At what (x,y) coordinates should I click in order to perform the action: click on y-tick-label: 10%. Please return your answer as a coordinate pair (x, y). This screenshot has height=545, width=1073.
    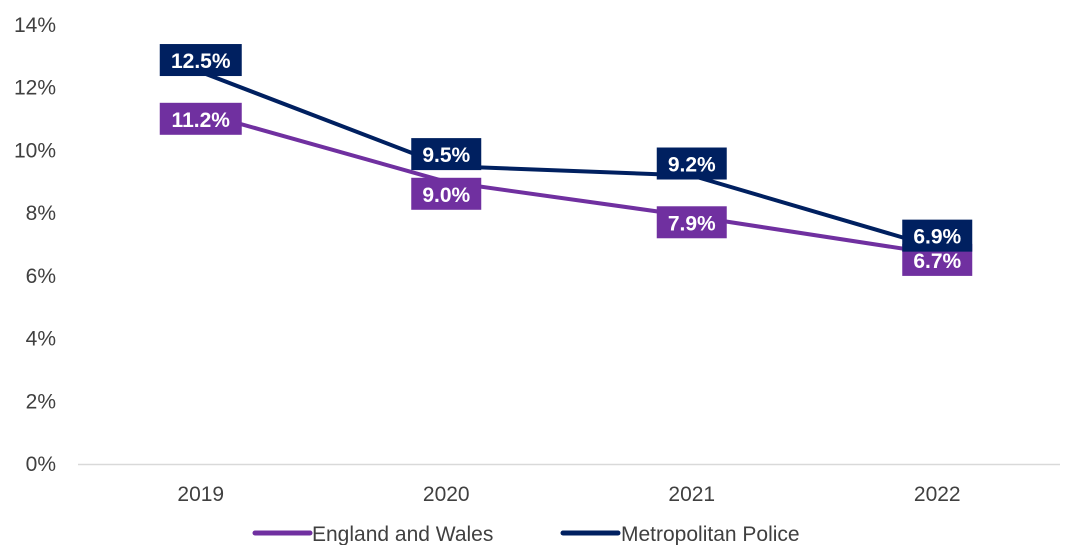
    Looking at the image, I should click on (35, 150).